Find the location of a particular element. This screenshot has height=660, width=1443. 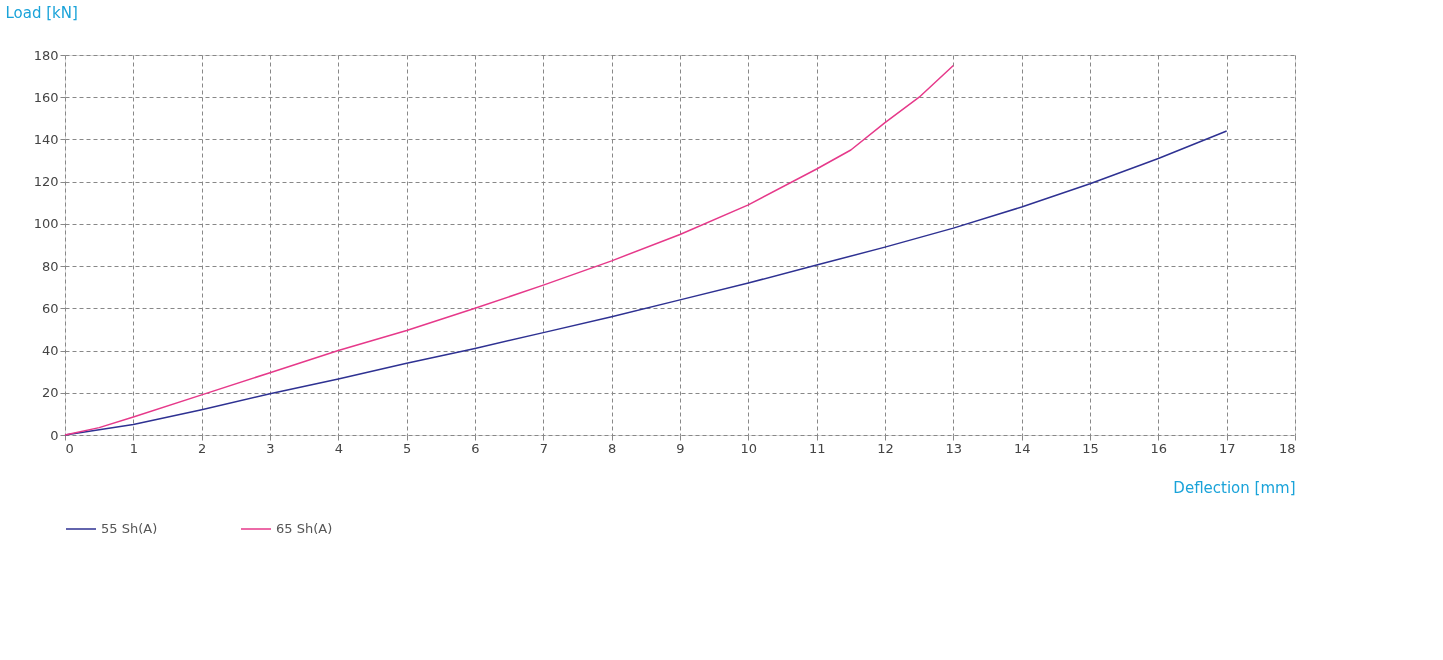

x-tick-label: 0 is located at coordinates (69, 448).